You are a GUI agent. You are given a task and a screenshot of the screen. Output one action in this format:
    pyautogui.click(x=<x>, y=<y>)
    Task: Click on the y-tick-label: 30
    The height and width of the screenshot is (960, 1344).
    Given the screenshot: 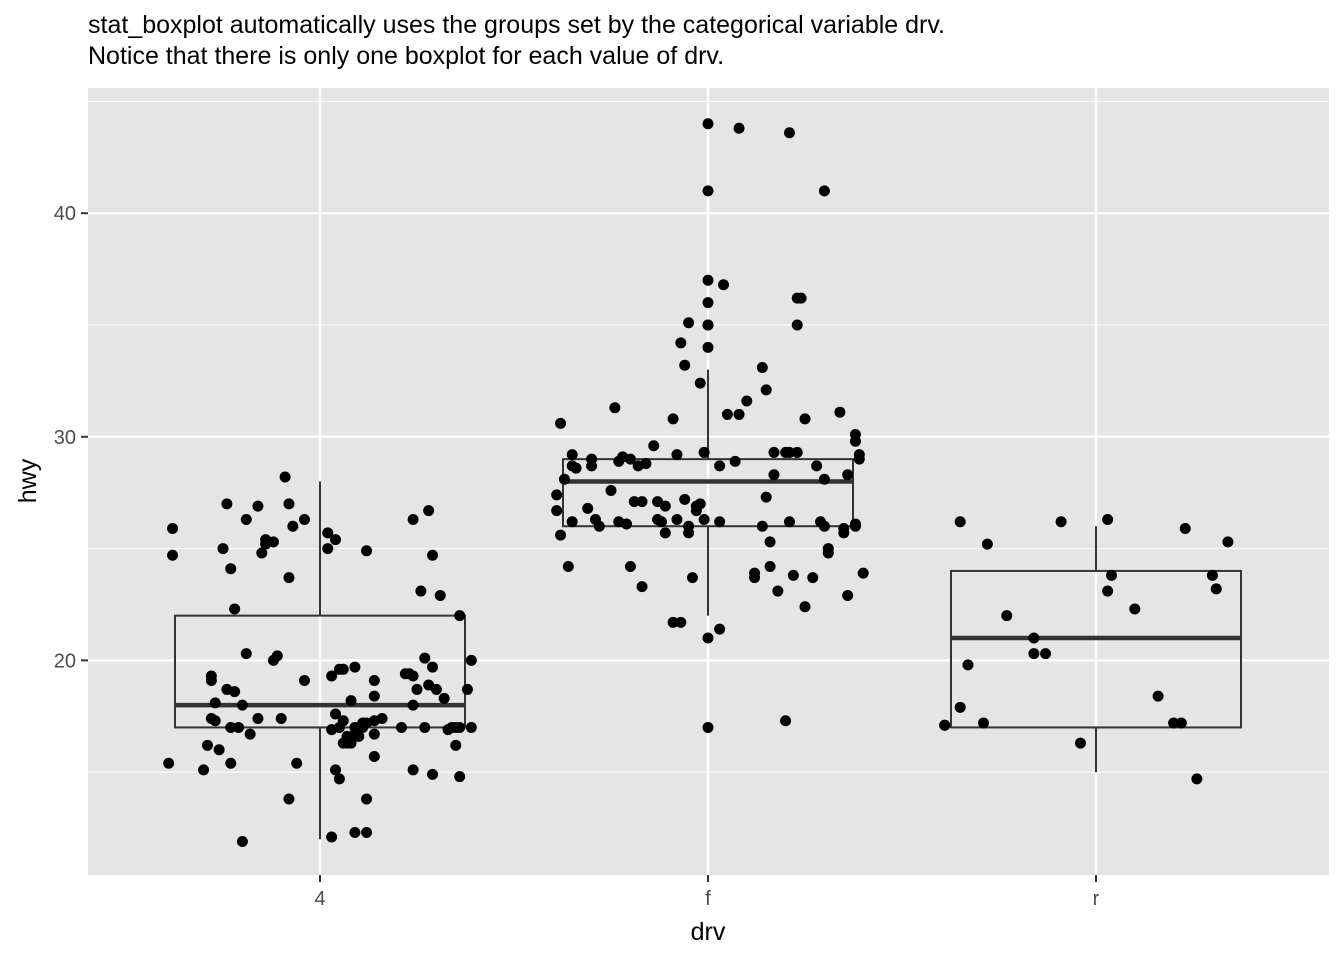 What is the action you would take?
    pyautogui.click(x=65, y=438)
    